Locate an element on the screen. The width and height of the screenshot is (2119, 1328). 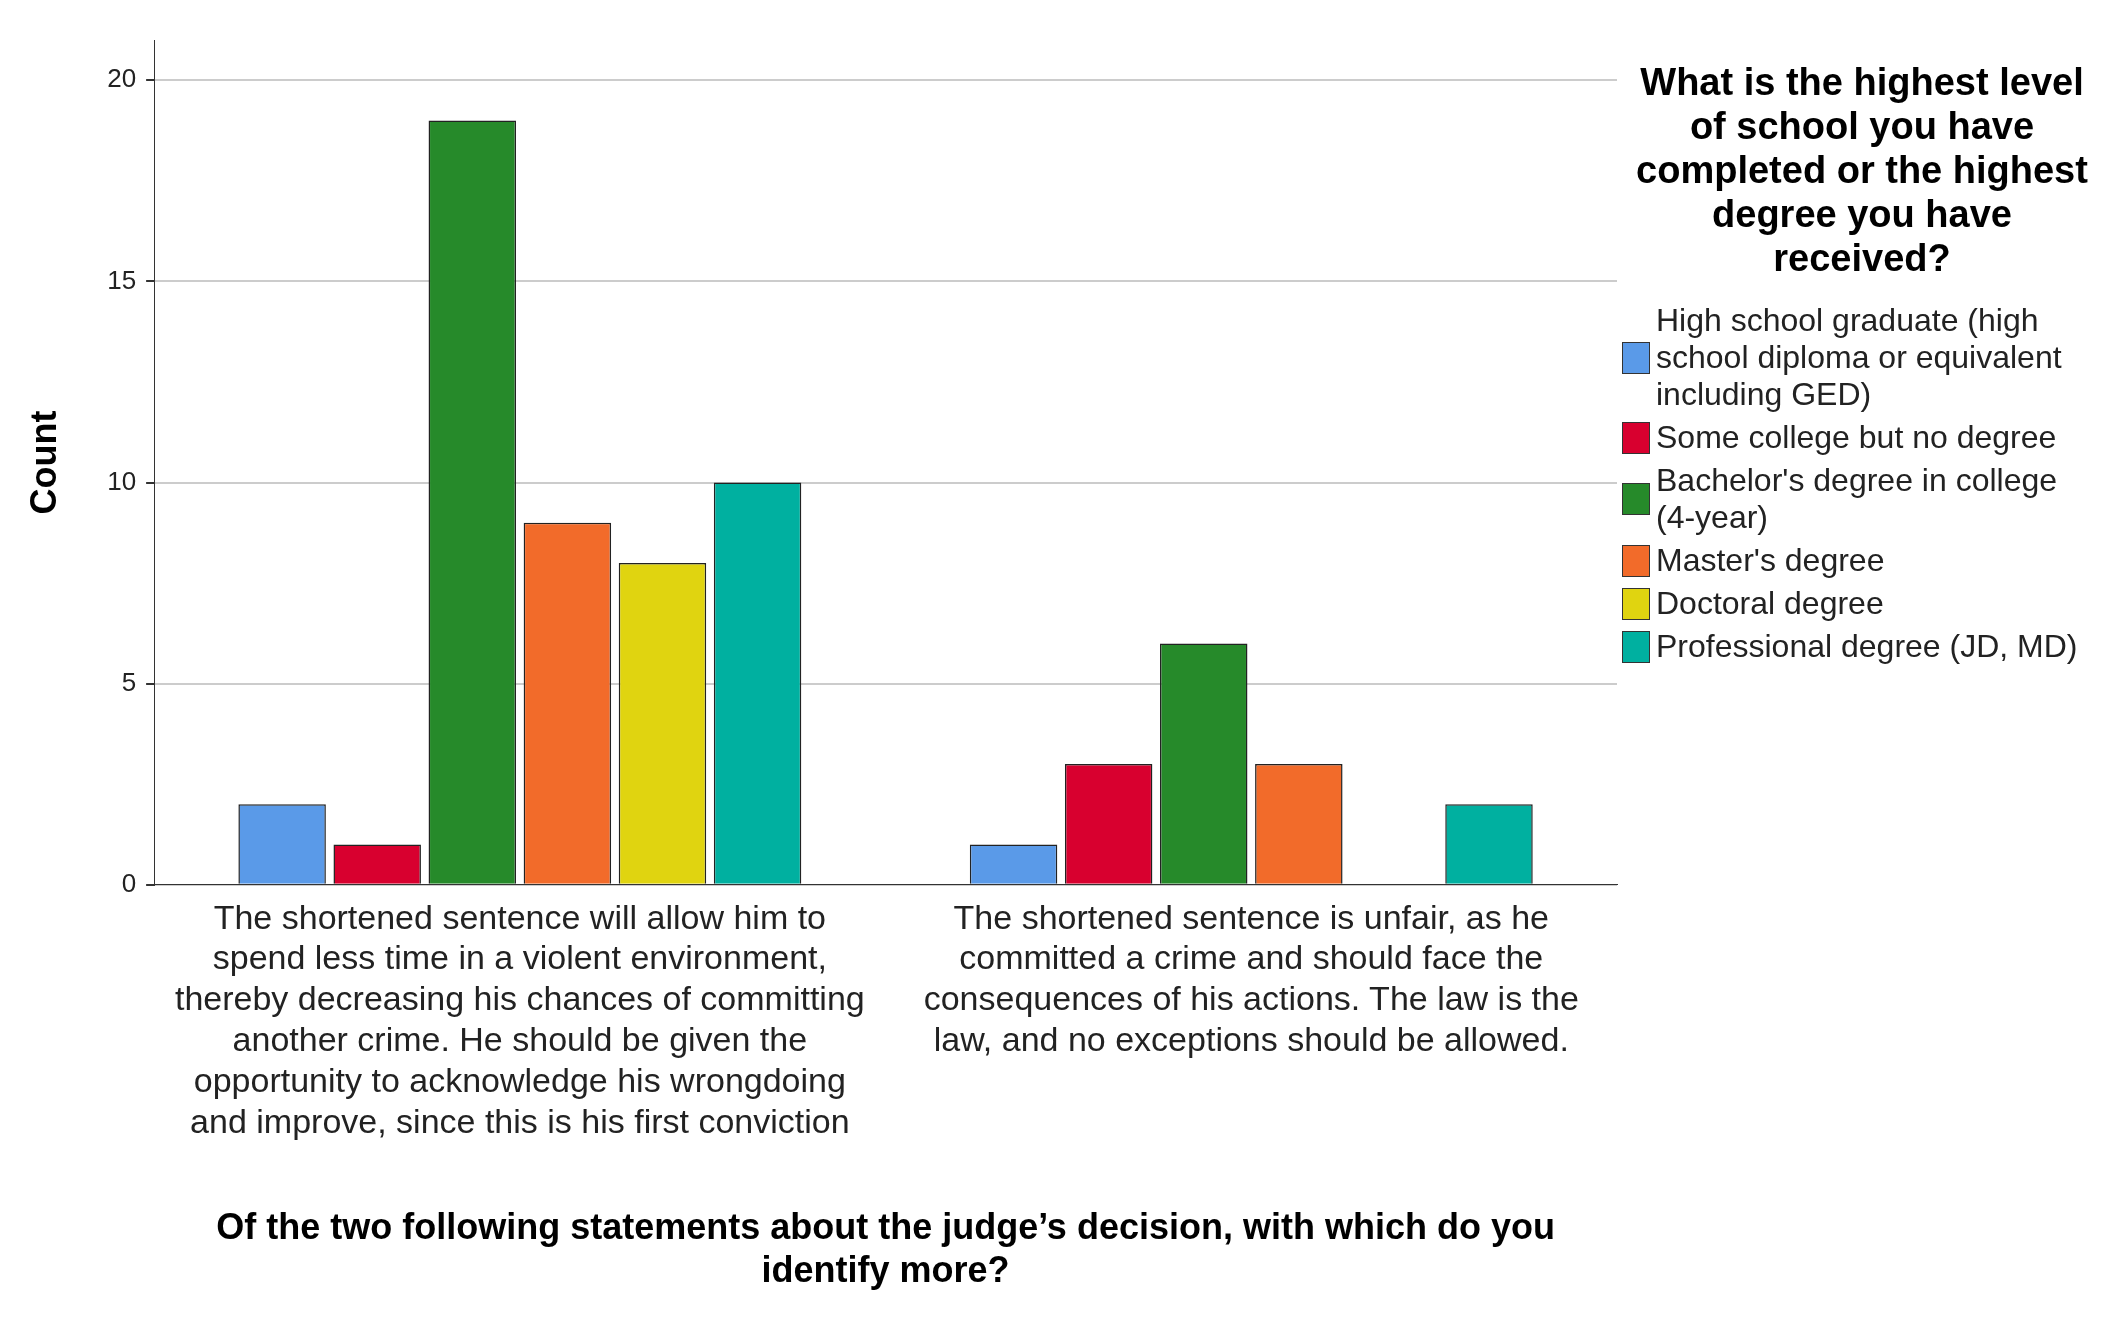
y-tick-label: 5 is located at coordinates (129, 681).